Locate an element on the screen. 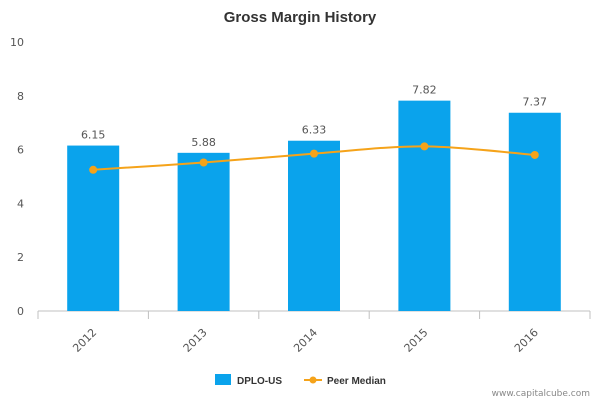 The height and width of the screenshot is (400, 600). bar-2013 is located at coordinates (203, 231).